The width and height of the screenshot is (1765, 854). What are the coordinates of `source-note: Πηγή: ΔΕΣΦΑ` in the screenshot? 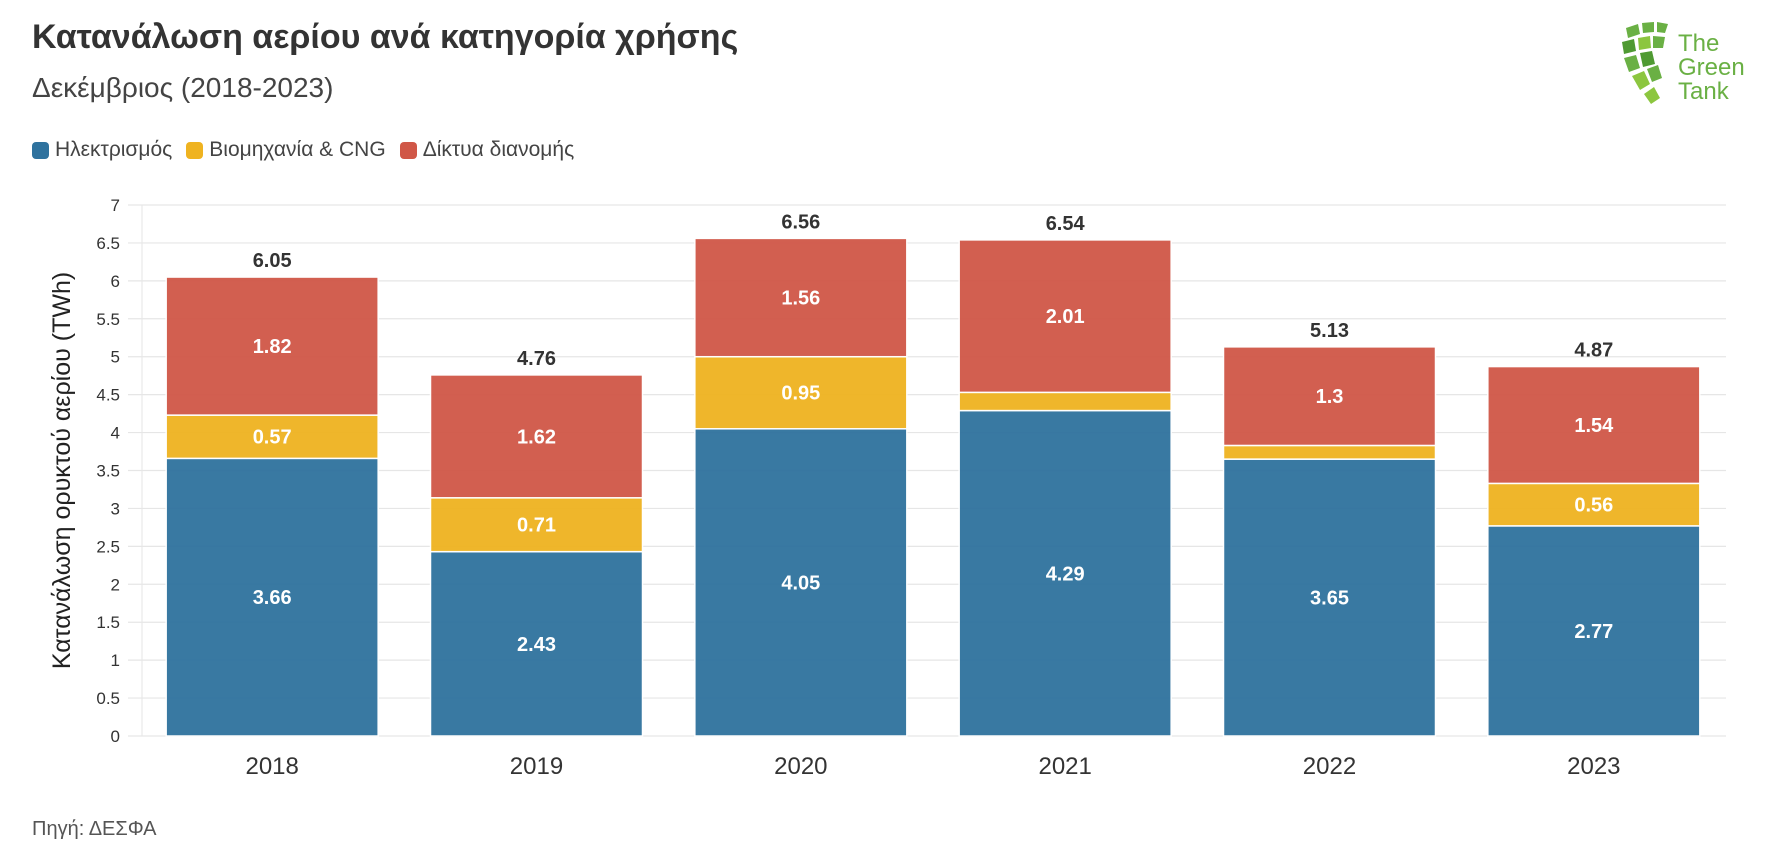 It's located at (94, 829).